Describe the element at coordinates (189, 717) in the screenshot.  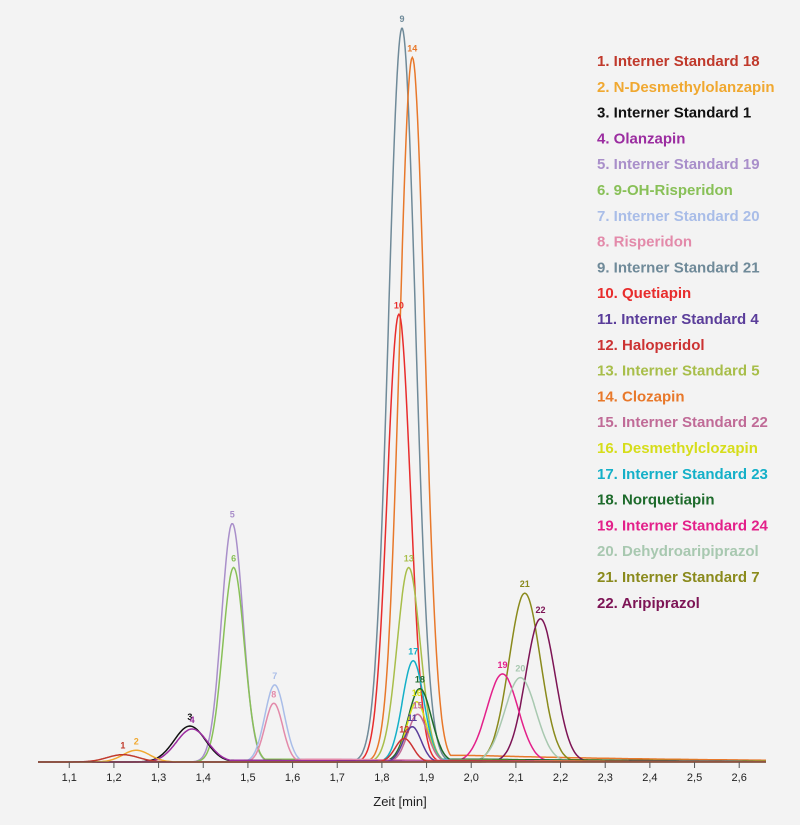
I see `peak-label-3: 3` at that location.